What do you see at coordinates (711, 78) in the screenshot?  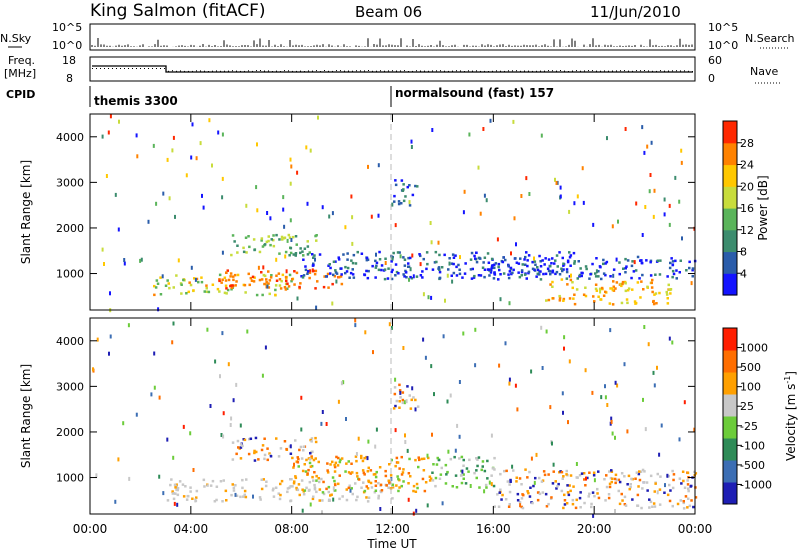 I see `nave-tick-low: 0` at bounding box center [711, 78].